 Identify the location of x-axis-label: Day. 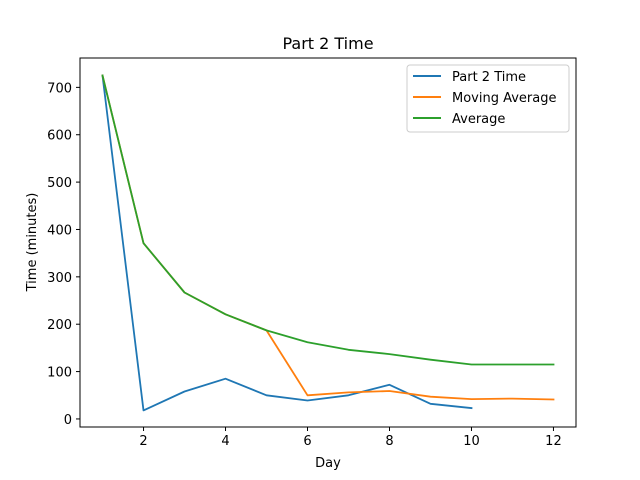
(328, 463).